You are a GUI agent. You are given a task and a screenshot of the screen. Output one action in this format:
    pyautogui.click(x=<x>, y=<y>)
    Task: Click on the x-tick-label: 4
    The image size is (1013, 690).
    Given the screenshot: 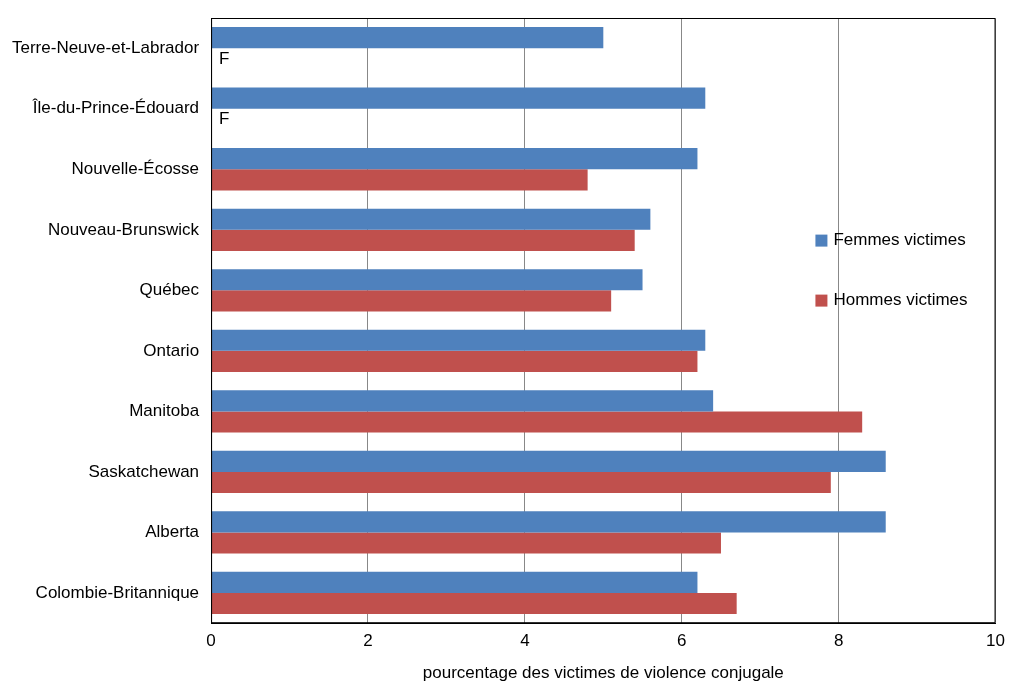 What is the action you would take?
    pyautogui.click(x=525, y=641)
    